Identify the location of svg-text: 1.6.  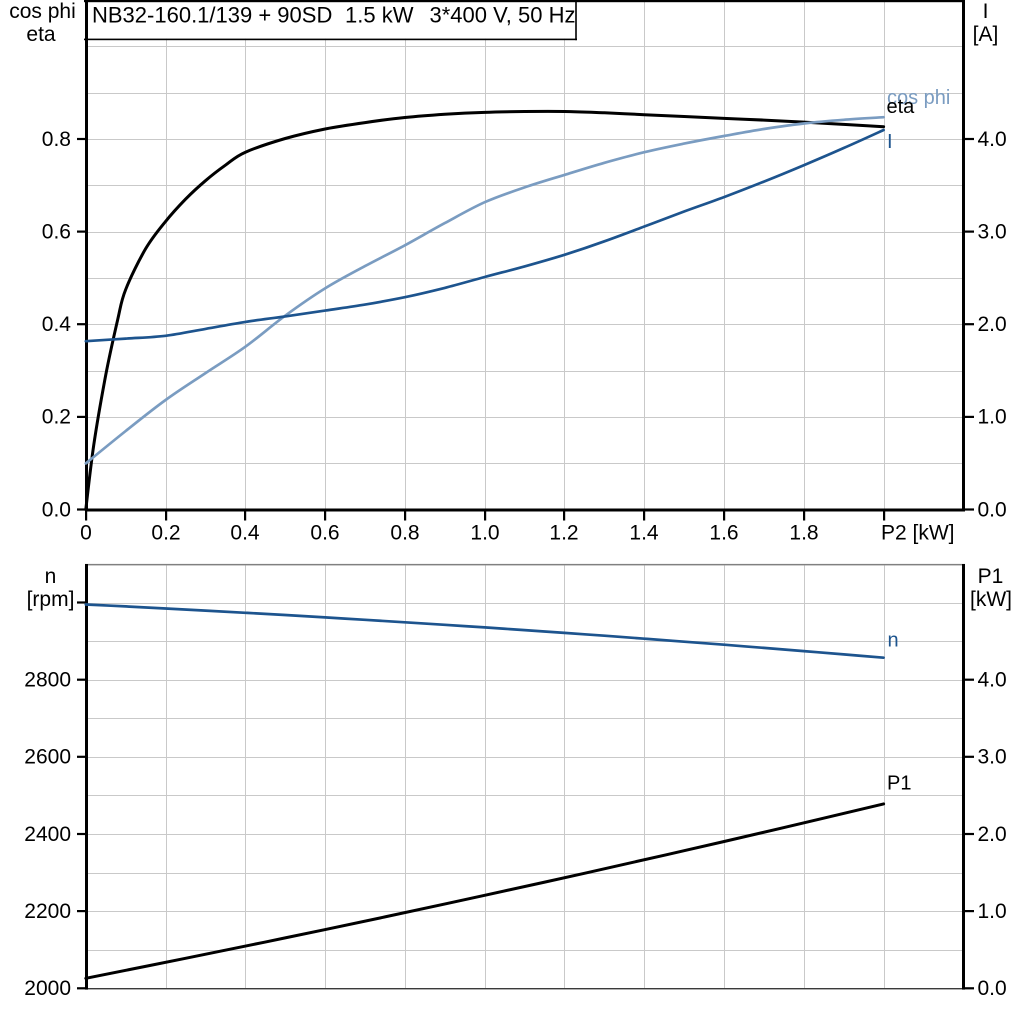
(723, 533).